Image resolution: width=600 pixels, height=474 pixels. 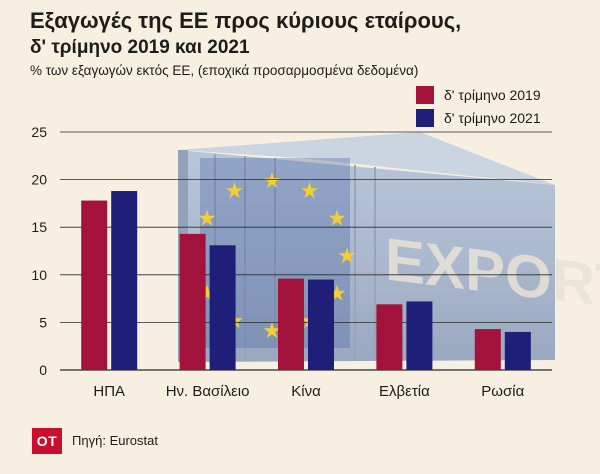 I want to click on x-tick-label: Ρωσία, so click(x=502, y=391).